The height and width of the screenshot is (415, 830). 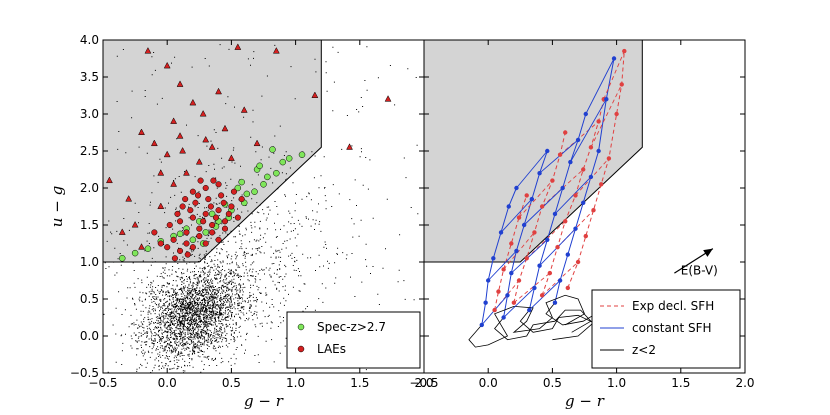 What do you see at coordinates (680, 383) in the screenshot?
I see `x-tick-label: 1.5` at bounding box center [680, 383].